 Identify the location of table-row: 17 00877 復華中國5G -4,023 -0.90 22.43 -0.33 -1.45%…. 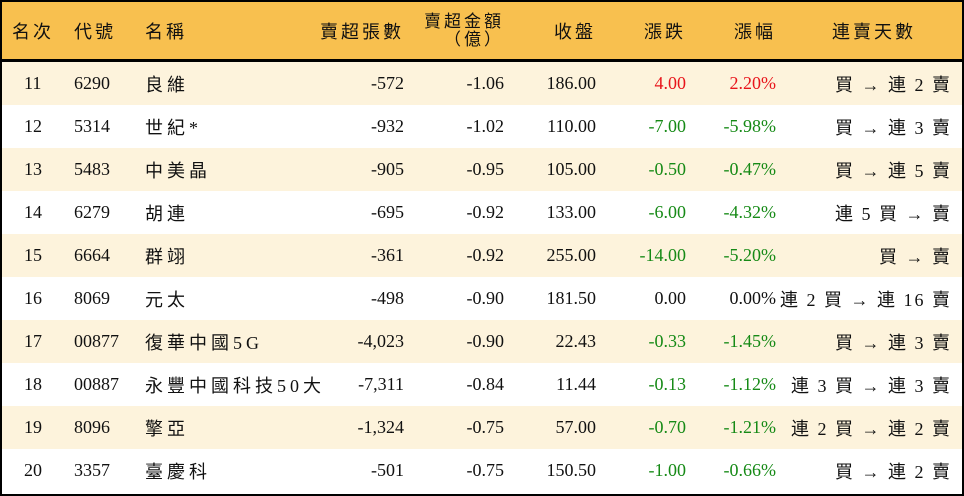
(482, 341).